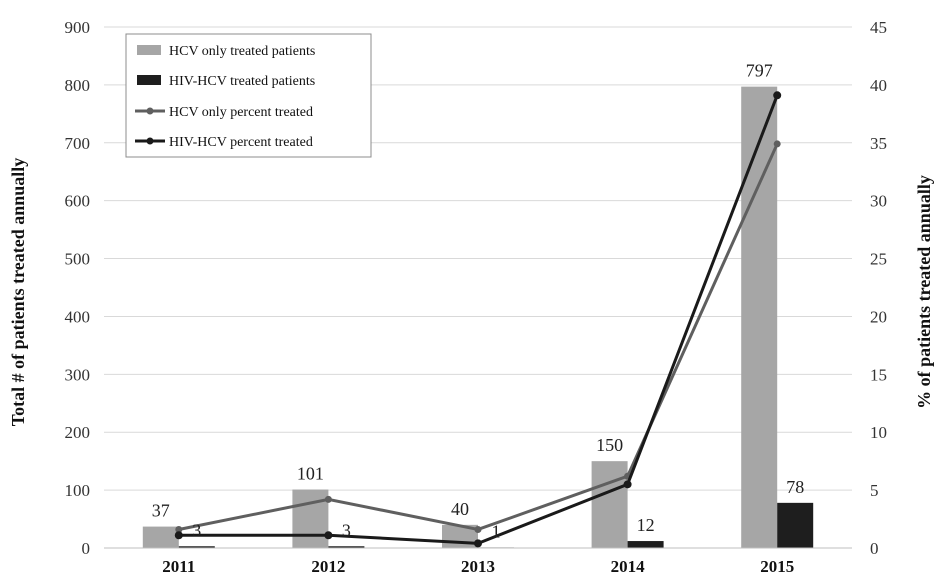 The height and width of the screenshot is (575, 937). I want to click on y-tick-label: 600, so click(78, 201).